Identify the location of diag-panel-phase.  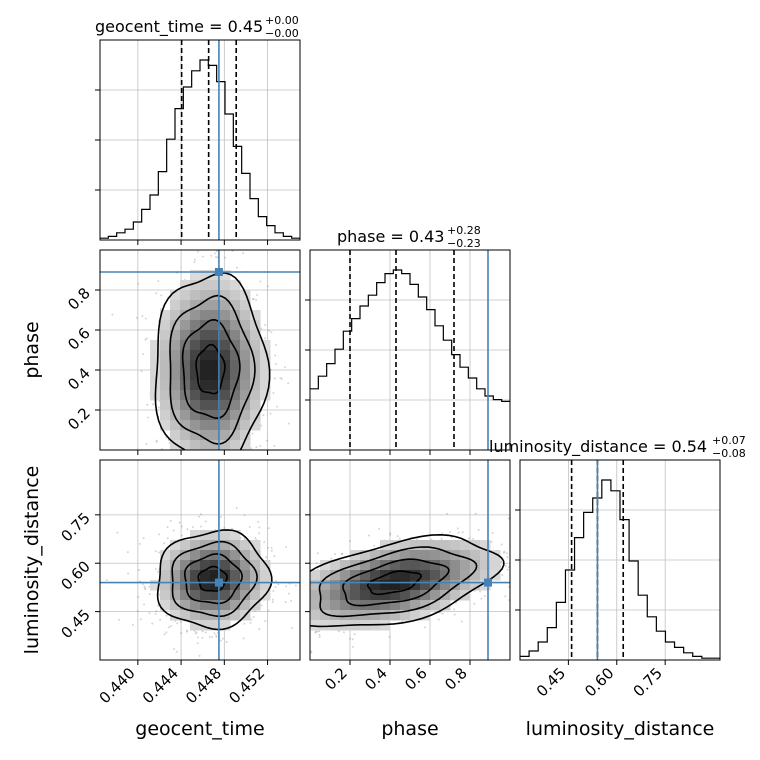
(408, 352).